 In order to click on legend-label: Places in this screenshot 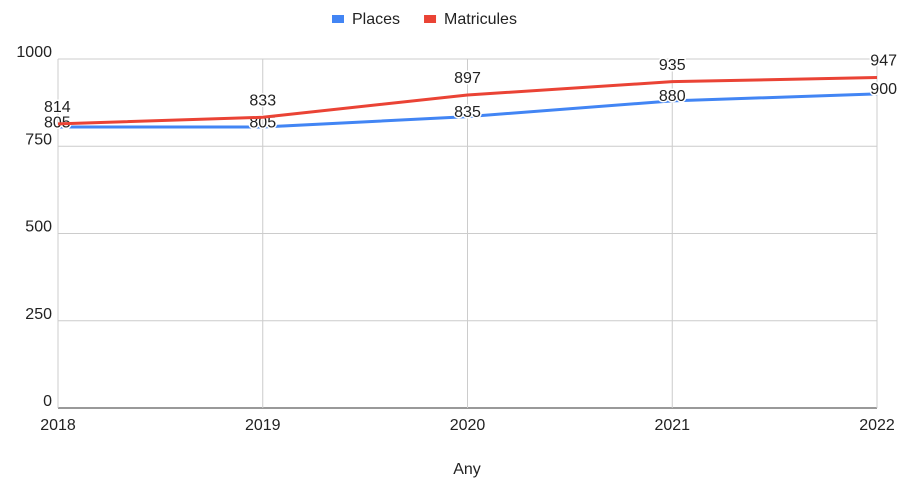, I will do `click(376, 19)`.